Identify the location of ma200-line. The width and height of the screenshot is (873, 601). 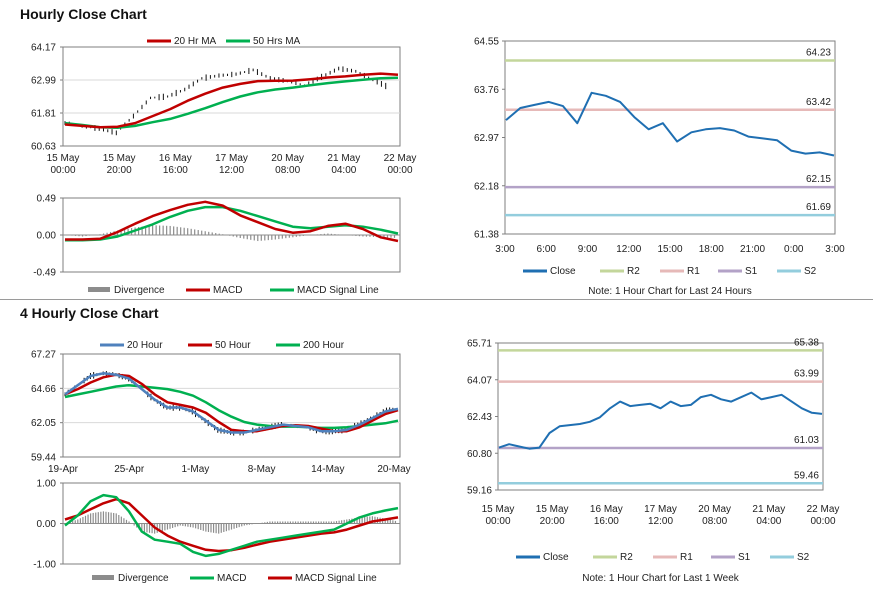
(231, 406).